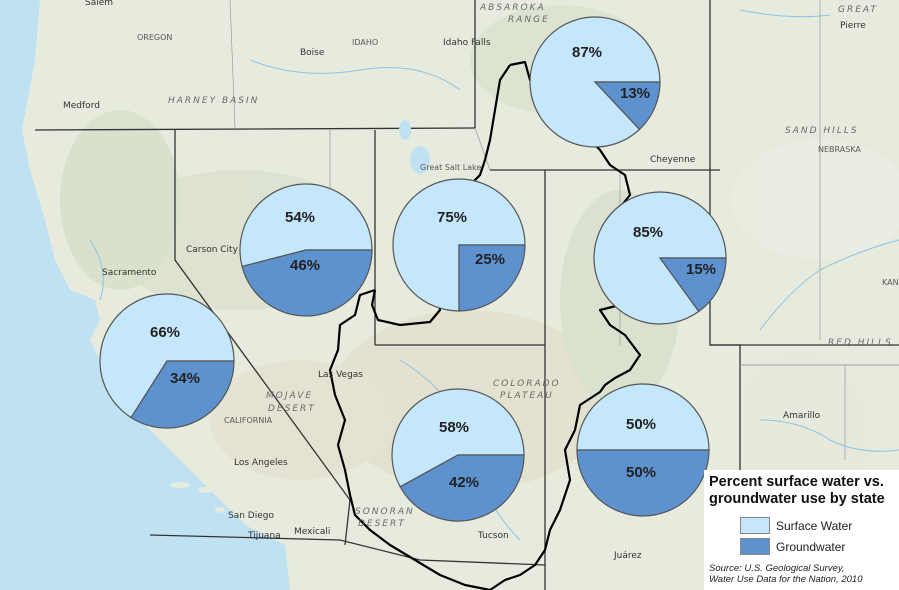 The height and width of the screenshot is (590, 899). Describe the element at coordinates (797, 499) in the screenshot. I see `legend-title-line2: groundwater use by state` at that location.